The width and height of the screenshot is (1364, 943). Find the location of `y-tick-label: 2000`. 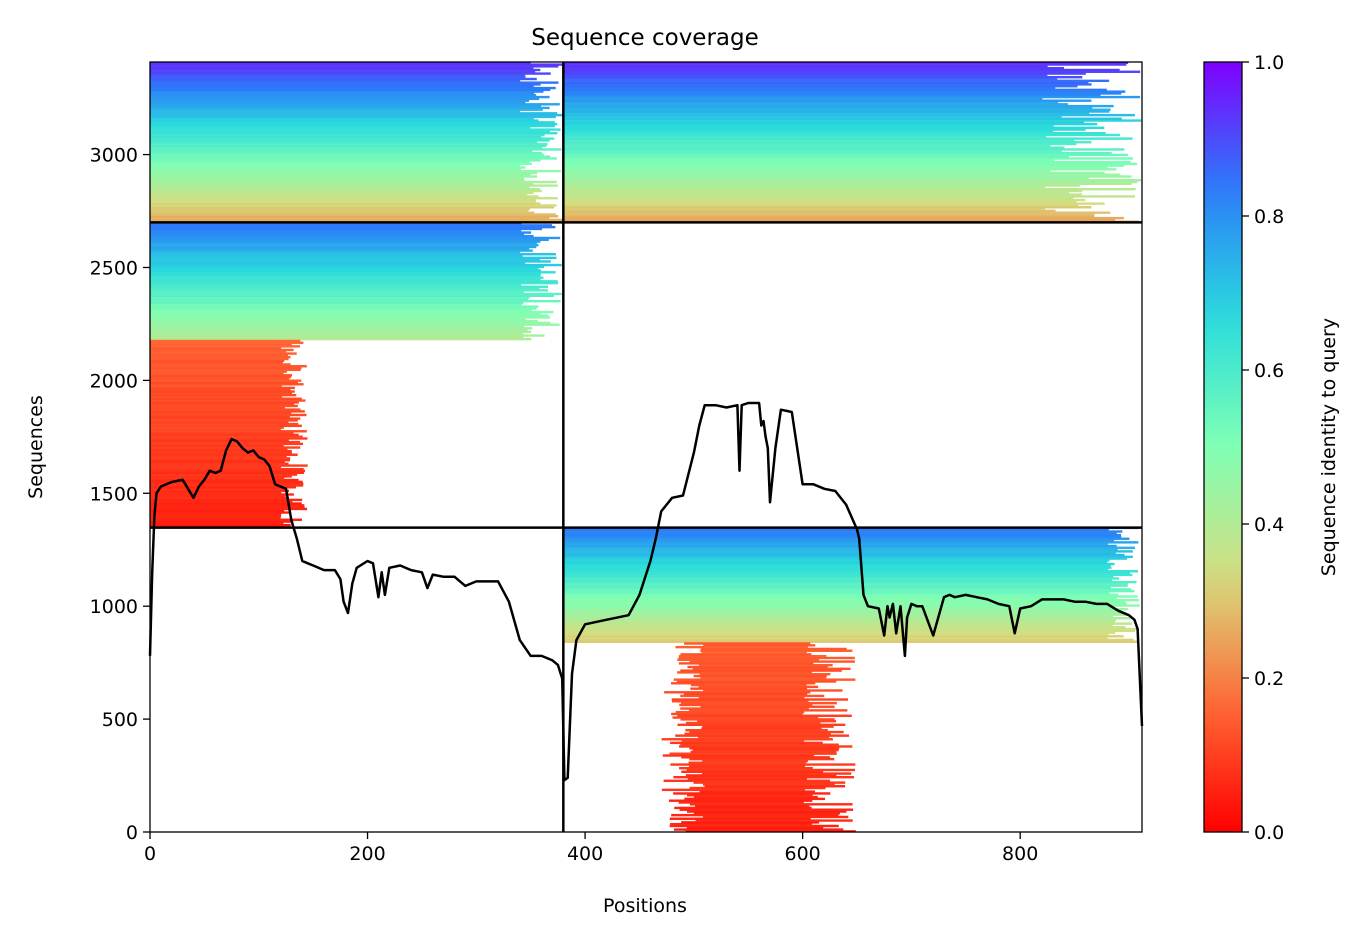

y-tick-label: 2000 is located at coordinates (114, 381).